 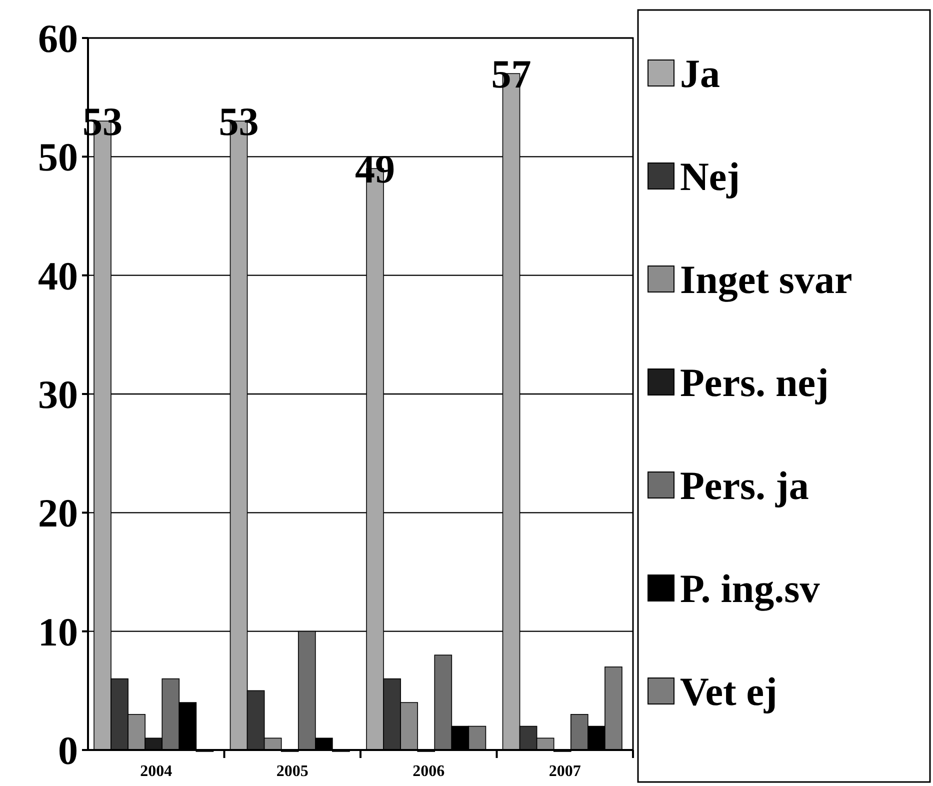 I want to click on y-tick-label: 10, so click(x=58, y=631).